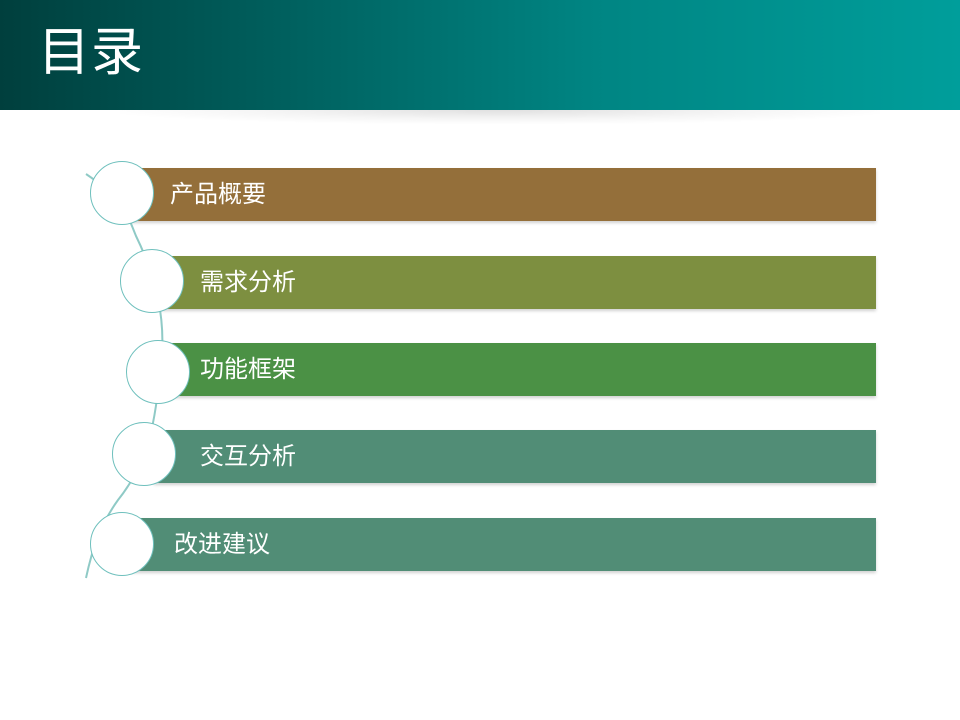 The width and height of the screenshot is (960, 720). What do you see at coordinates (504, 194) in the screenshot?
I see `toc-item-1: 产品概要` at bounding box center [504, 194].